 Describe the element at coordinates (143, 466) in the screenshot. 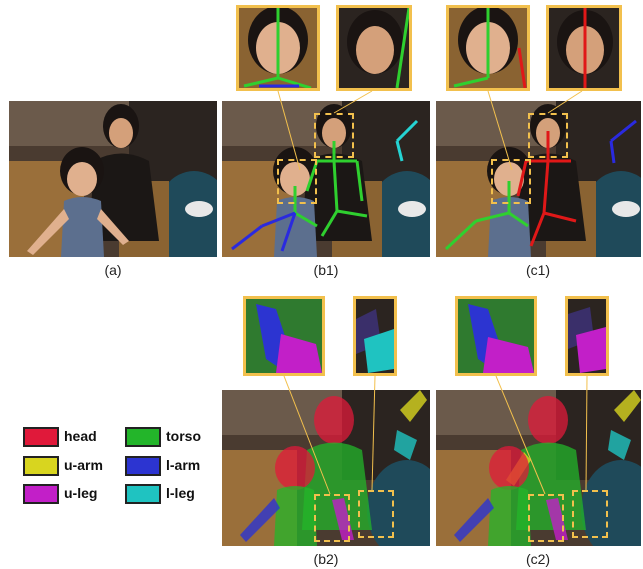

I see `legend-swatch-l-arm` at that location.